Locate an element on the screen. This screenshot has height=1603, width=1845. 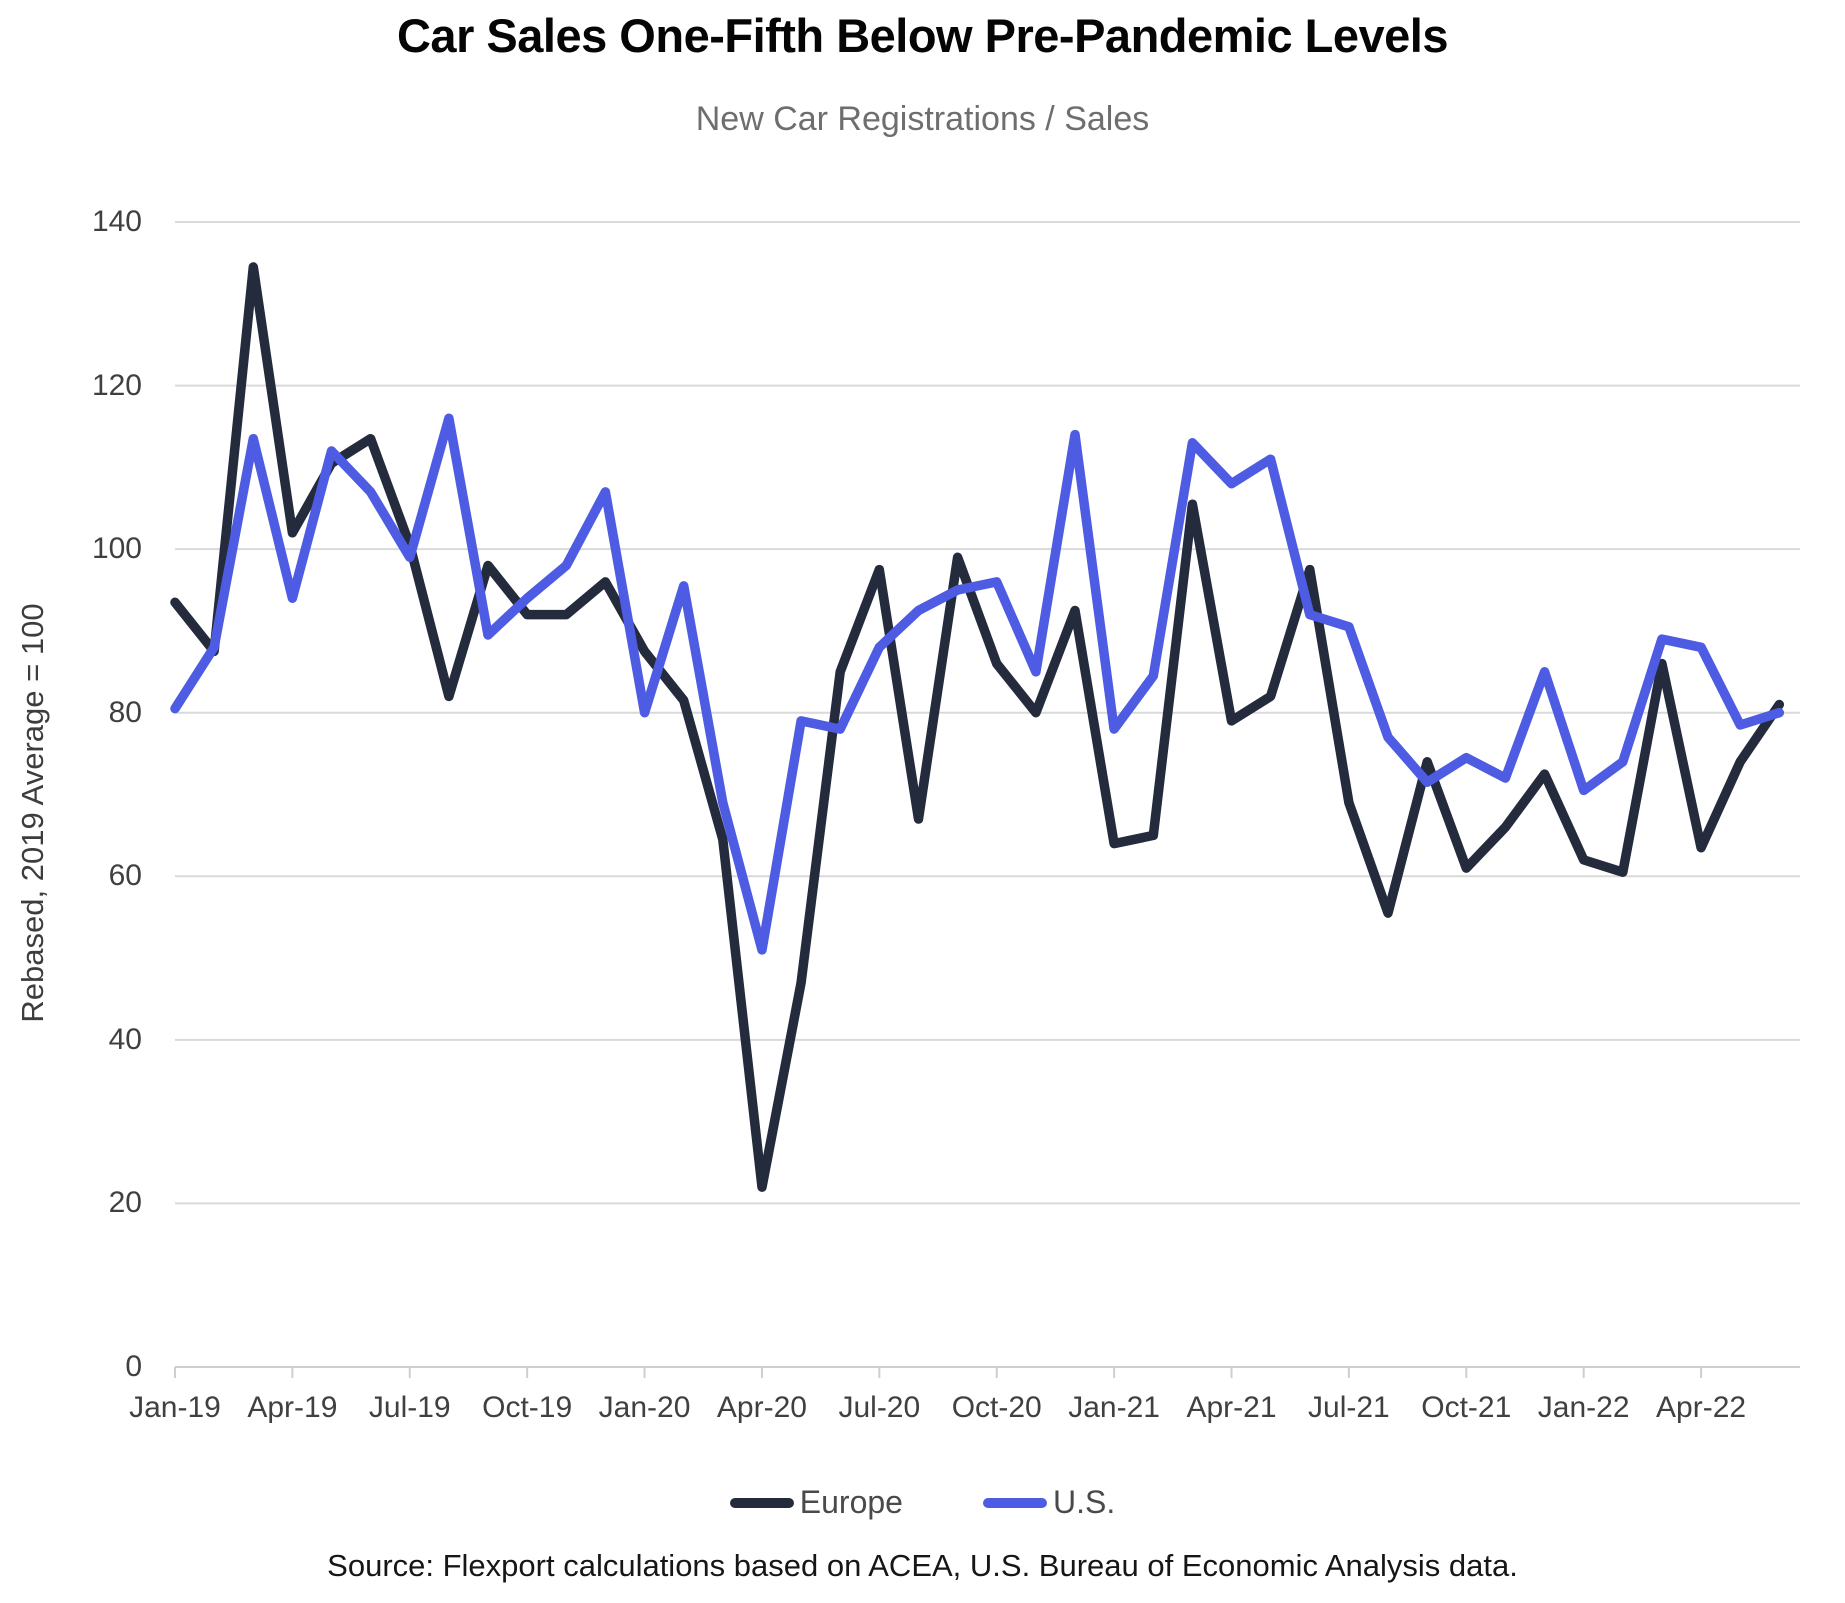
us-line-swatch is located at coordinates (1014, 1502).